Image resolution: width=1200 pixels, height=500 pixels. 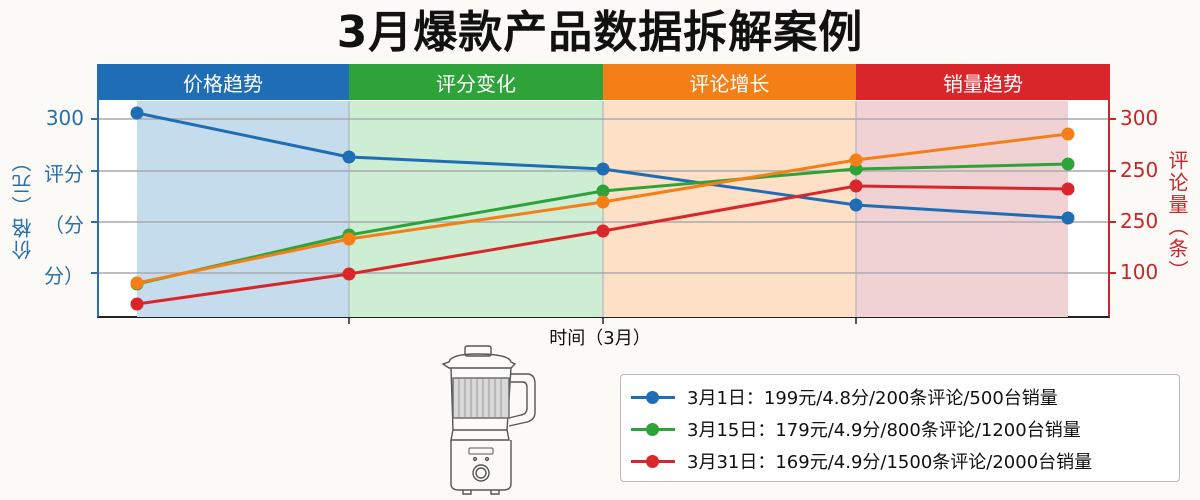 What do you see at coordinates (223, 82) in the screenshot?
I see `header-price-trend: 价格趋势` at bounding box center [223, 82].